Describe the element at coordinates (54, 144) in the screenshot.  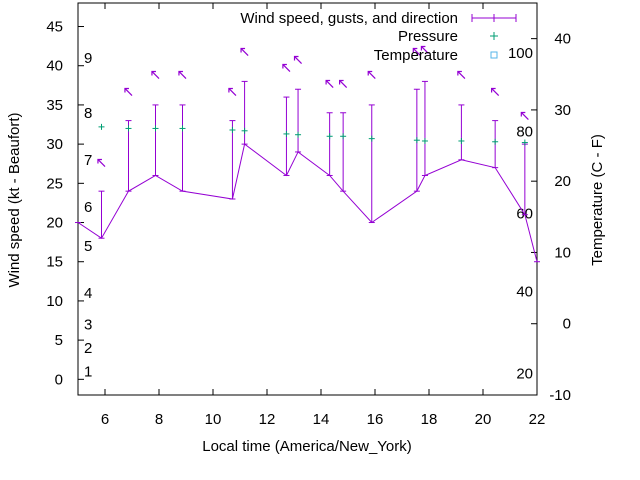
I see `y-tick-label: 30` at that location.